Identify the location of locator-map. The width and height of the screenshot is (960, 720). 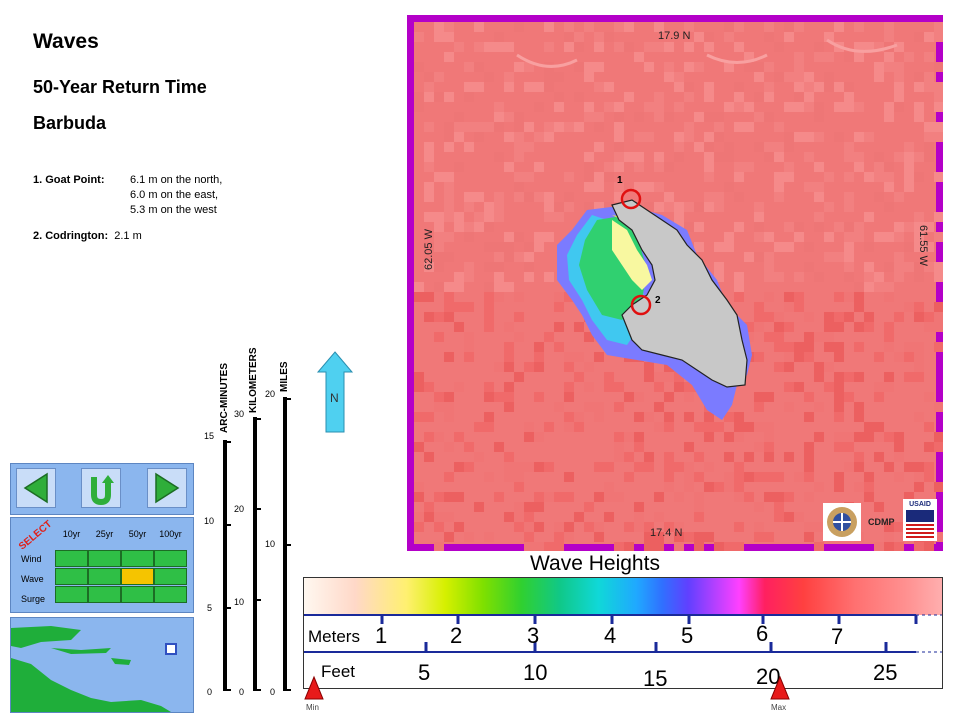
(102, 665).